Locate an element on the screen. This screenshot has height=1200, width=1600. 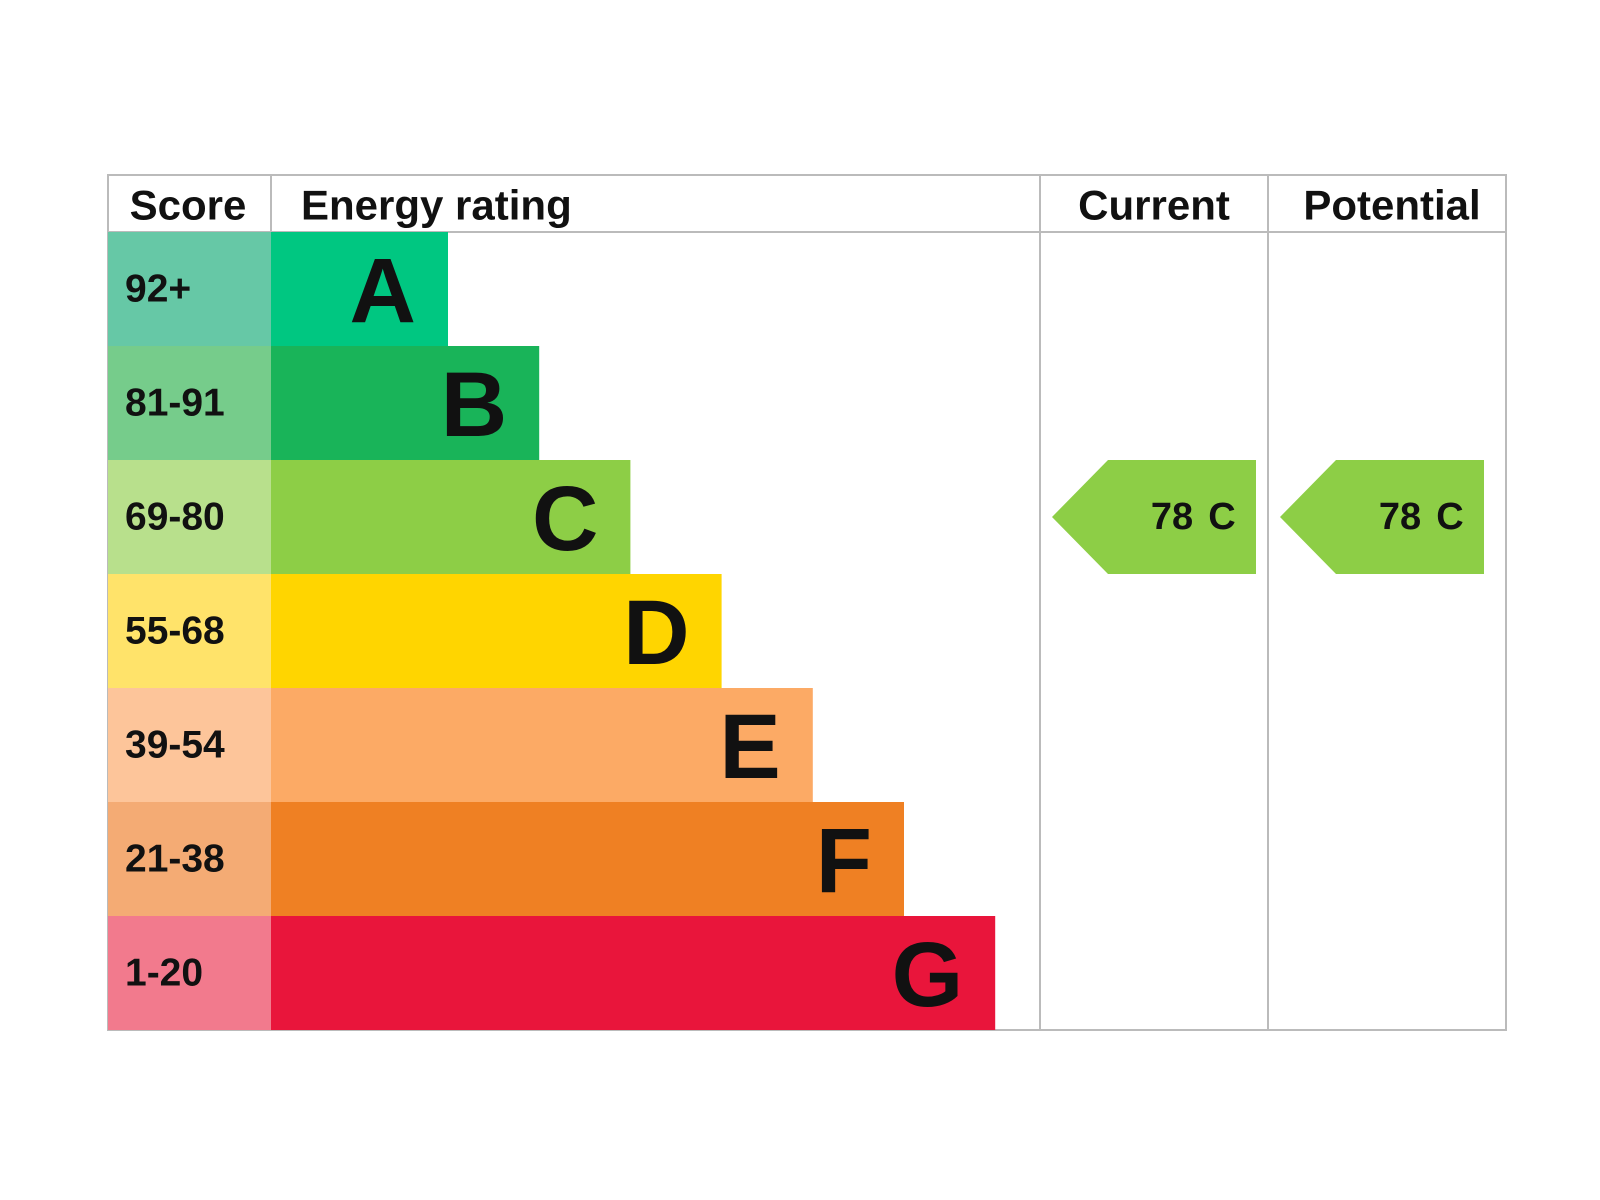
band-letter: F is located at coordinates (844, 861).